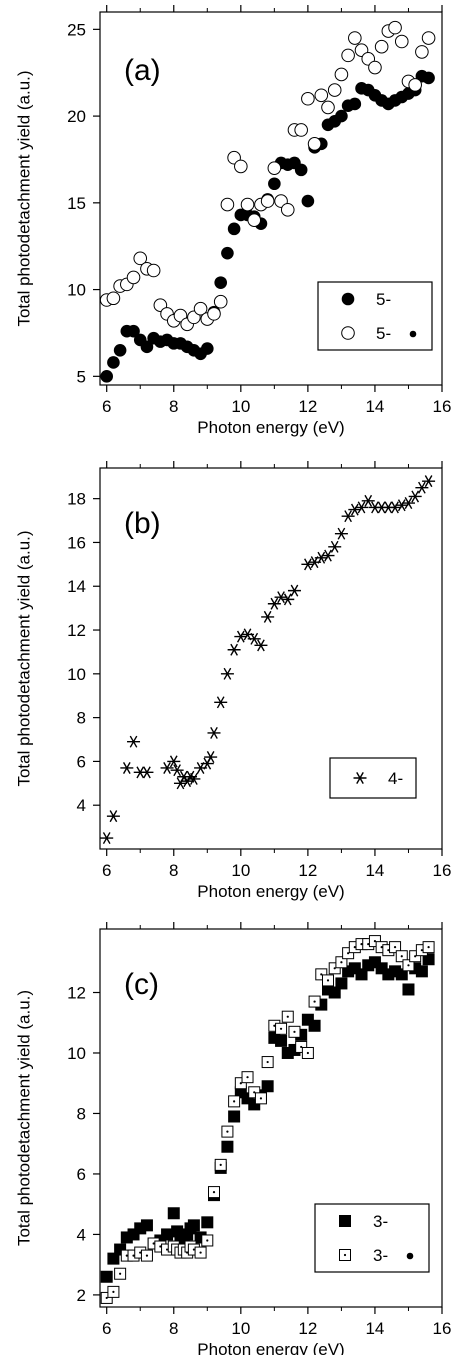 The height and width of the screenshot is (1355, 461). Describe the element at coordinates (141, 984) in the screenshot. I see `panel-label: (c)` at that location.